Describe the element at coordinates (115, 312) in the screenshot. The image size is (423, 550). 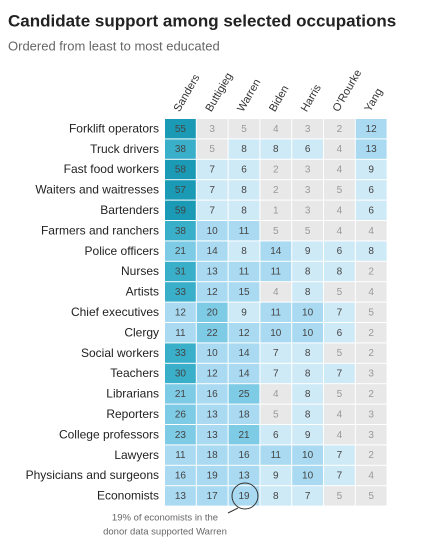
I see `row-label: Chief executives` at that location.